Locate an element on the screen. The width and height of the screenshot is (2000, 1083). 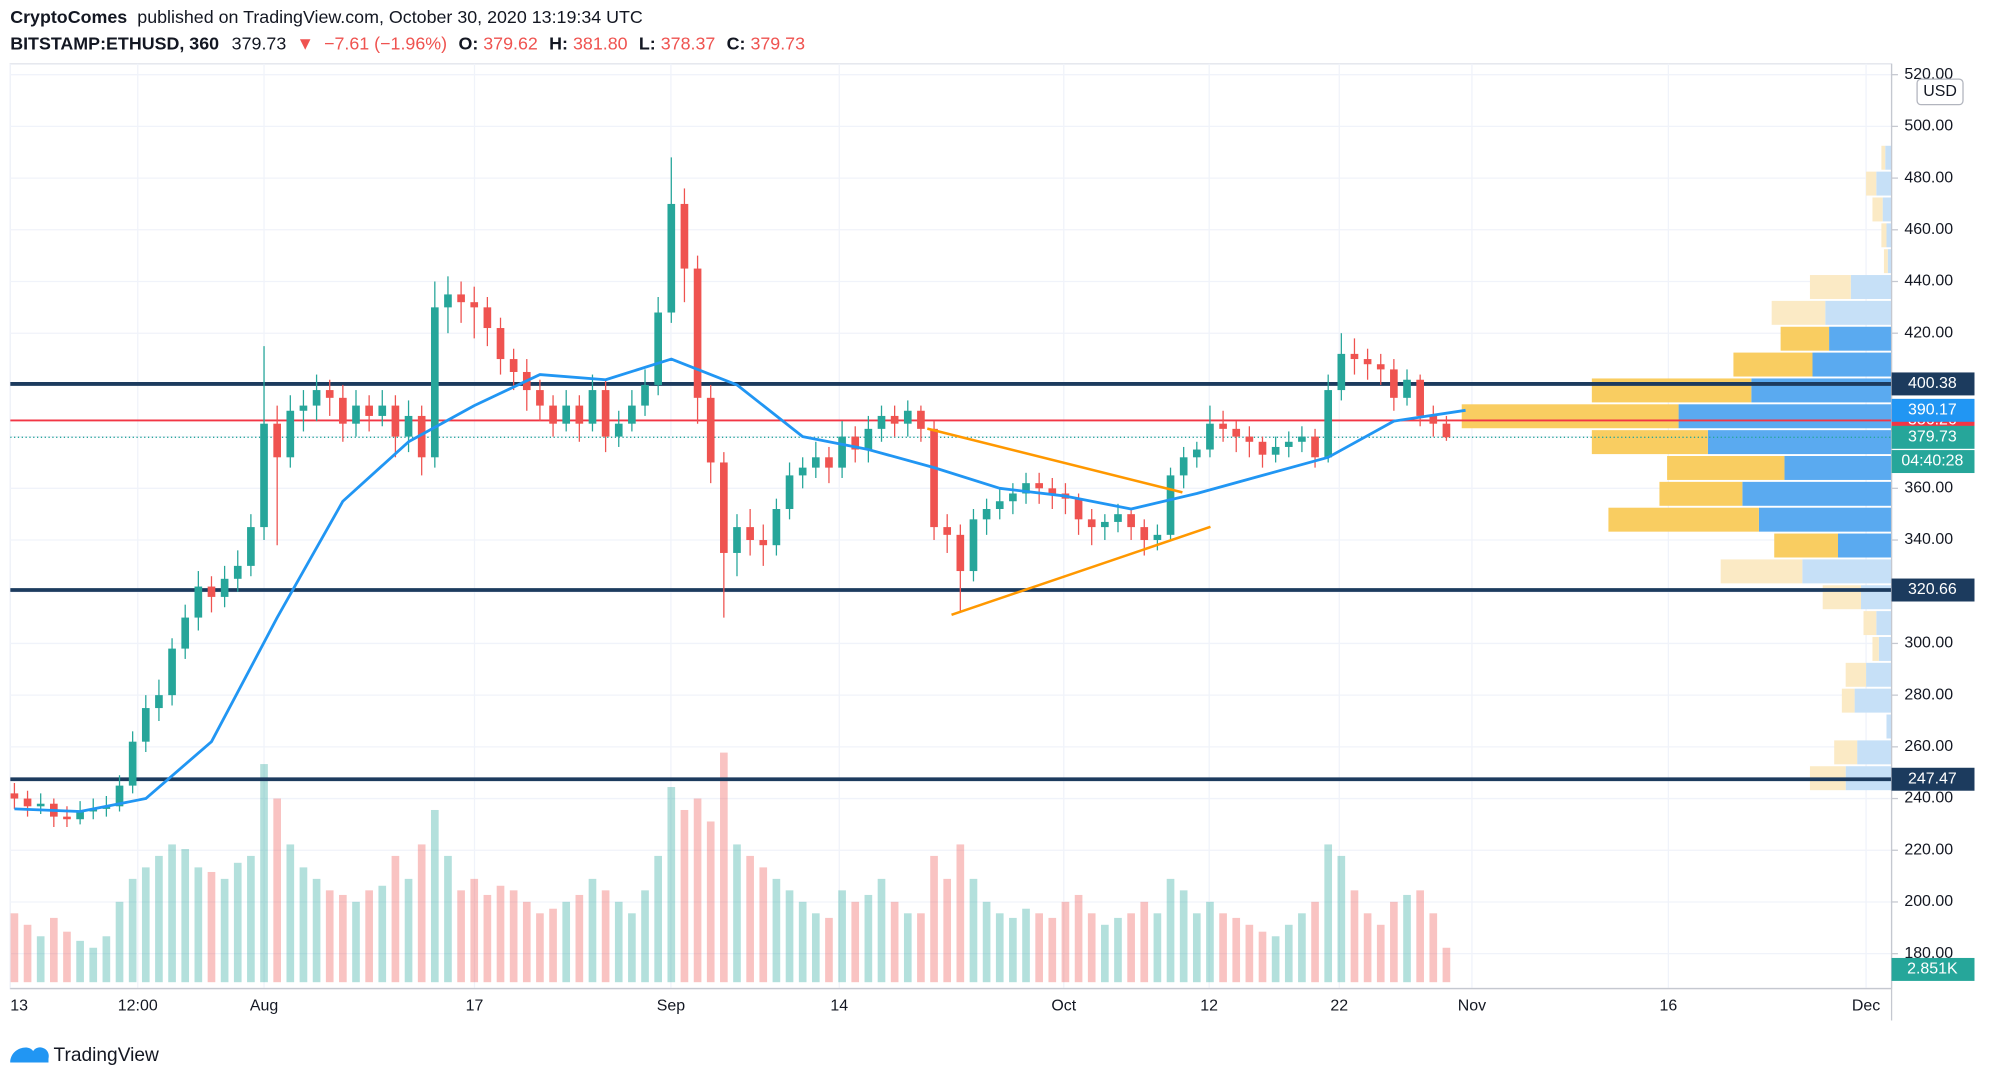
brand: TradingView is located at coordinates (106, 1055).